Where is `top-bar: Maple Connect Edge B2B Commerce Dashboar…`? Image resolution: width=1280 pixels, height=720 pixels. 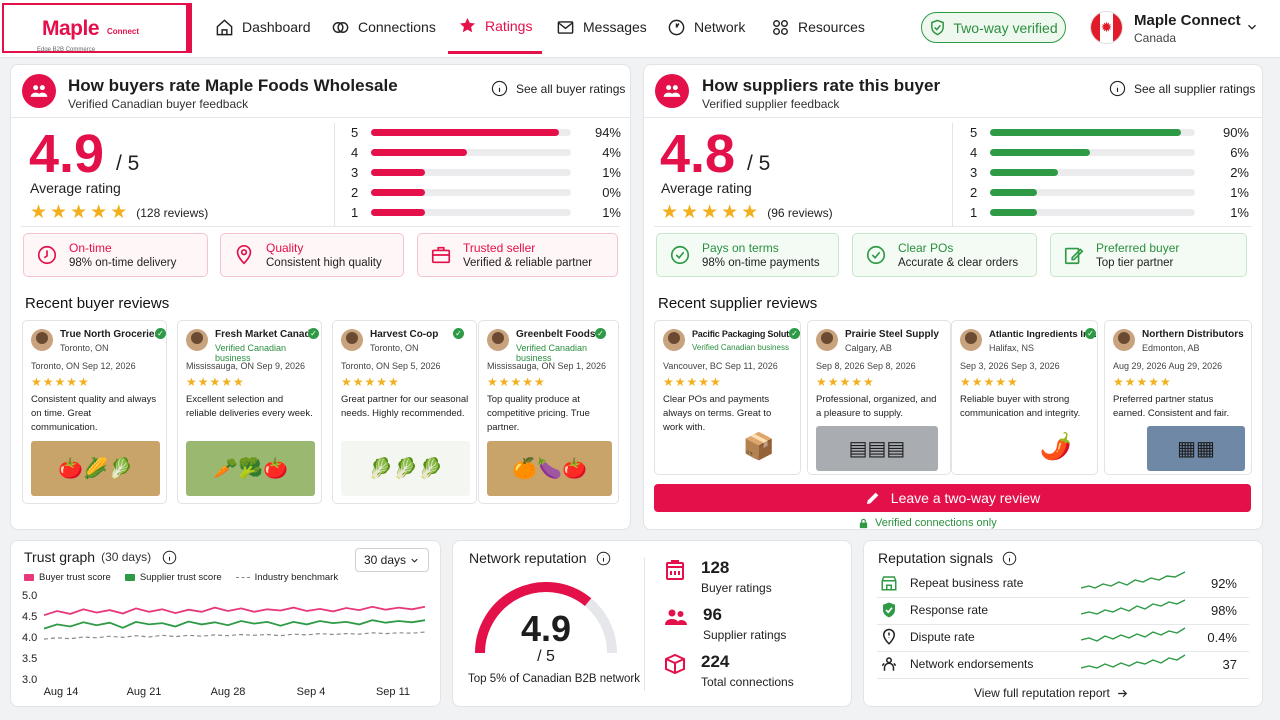 top-bar: Maple Connect Edge B2B Commerce Dashboar… is located at coordinates (640, 29).